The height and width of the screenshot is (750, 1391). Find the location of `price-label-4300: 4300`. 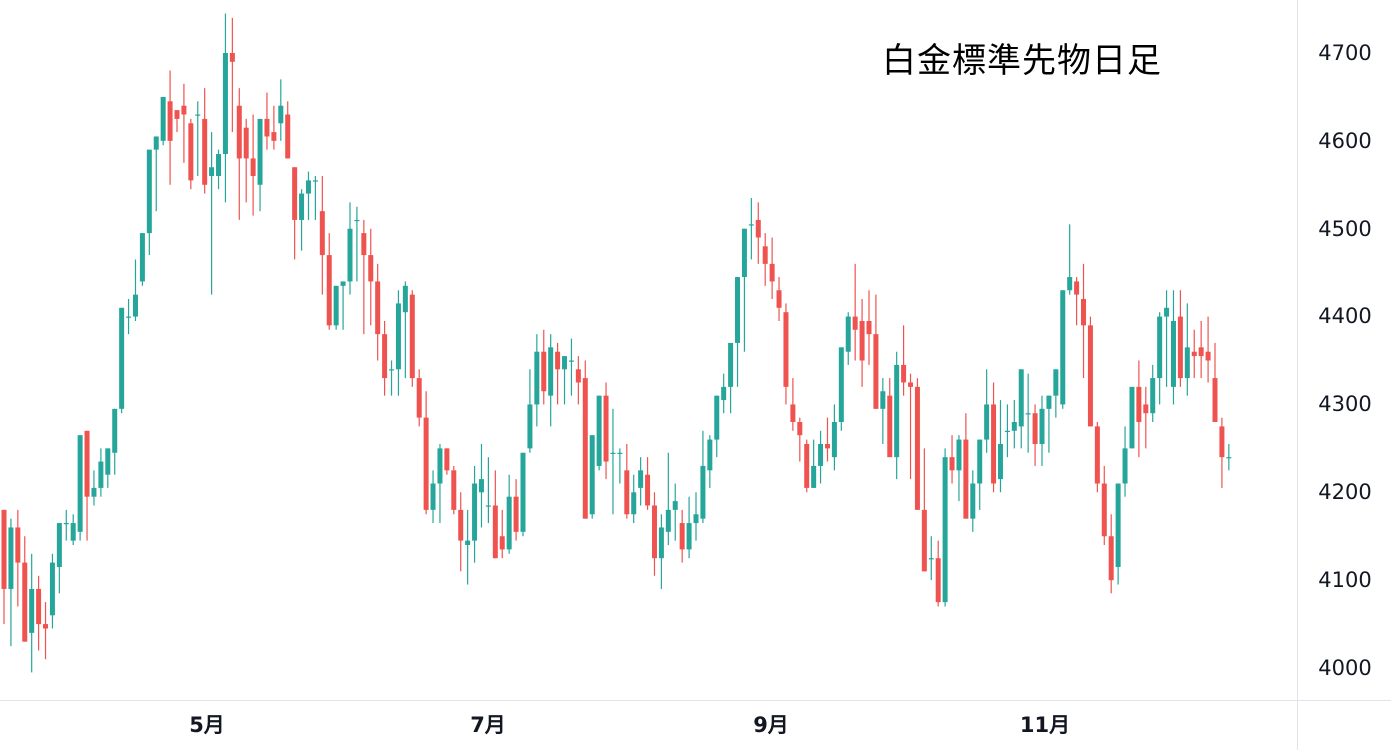

price-label-4300: 4300 is located at coordinates (1345, 404).